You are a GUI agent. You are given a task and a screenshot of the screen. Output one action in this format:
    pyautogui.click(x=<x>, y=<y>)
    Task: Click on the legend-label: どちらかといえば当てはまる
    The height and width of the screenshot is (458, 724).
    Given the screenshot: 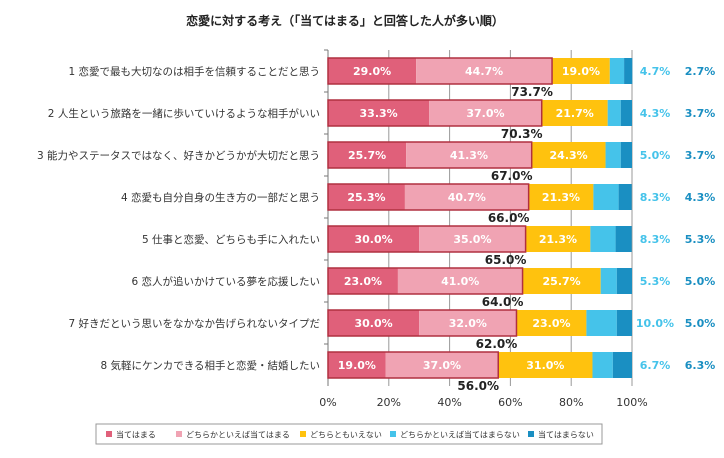 What is the action you would take?
    pyautogui.click(x=238, y=435)
    